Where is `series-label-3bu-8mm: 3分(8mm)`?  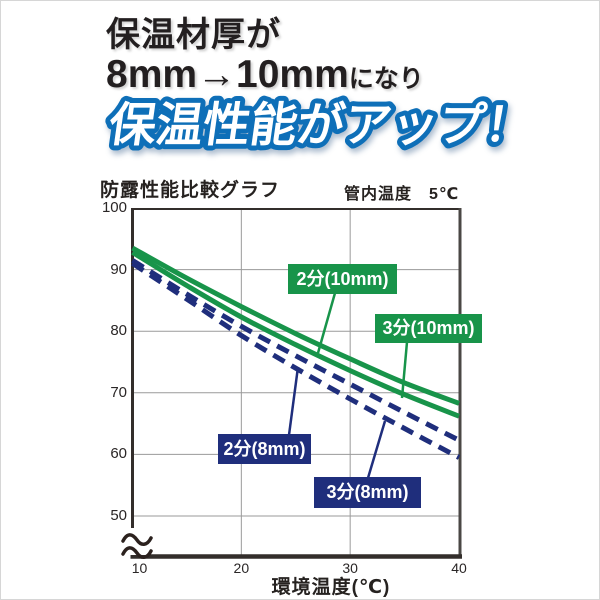
series-label-3bu-8mm: 3分(8mm) is located at coordinates (367, 492).